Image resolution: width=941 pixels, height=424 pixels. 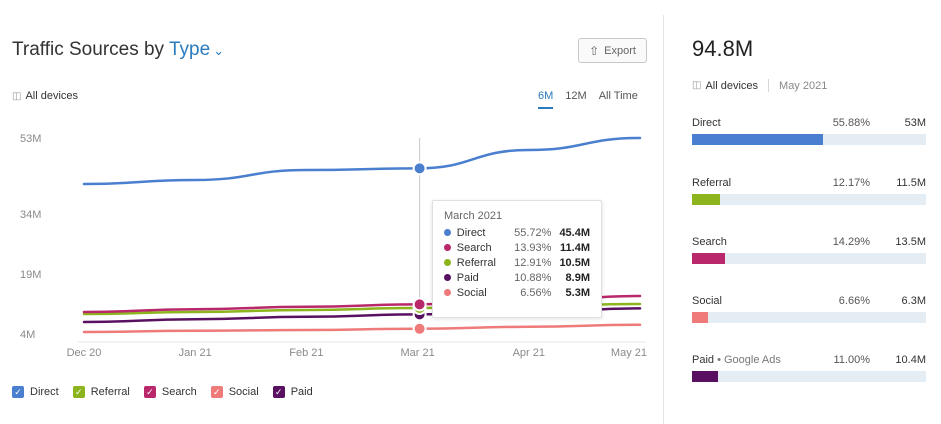 I want to click on source-label: Search, so click(x=709, y=242).